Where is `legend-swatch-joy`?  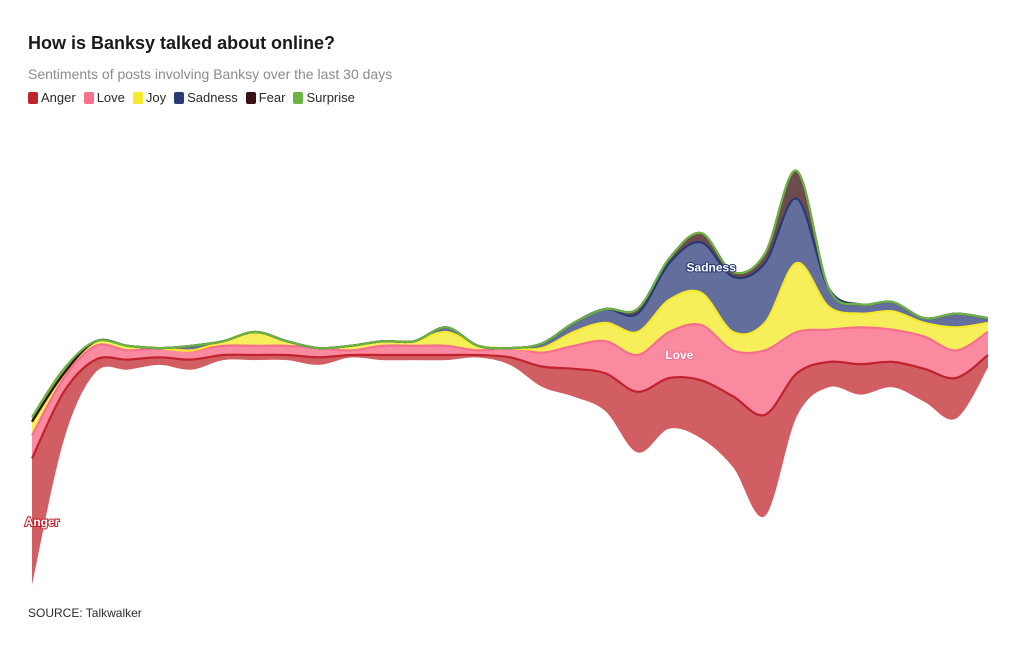 legend-swatch-joy is located at coordinates (137, 97).